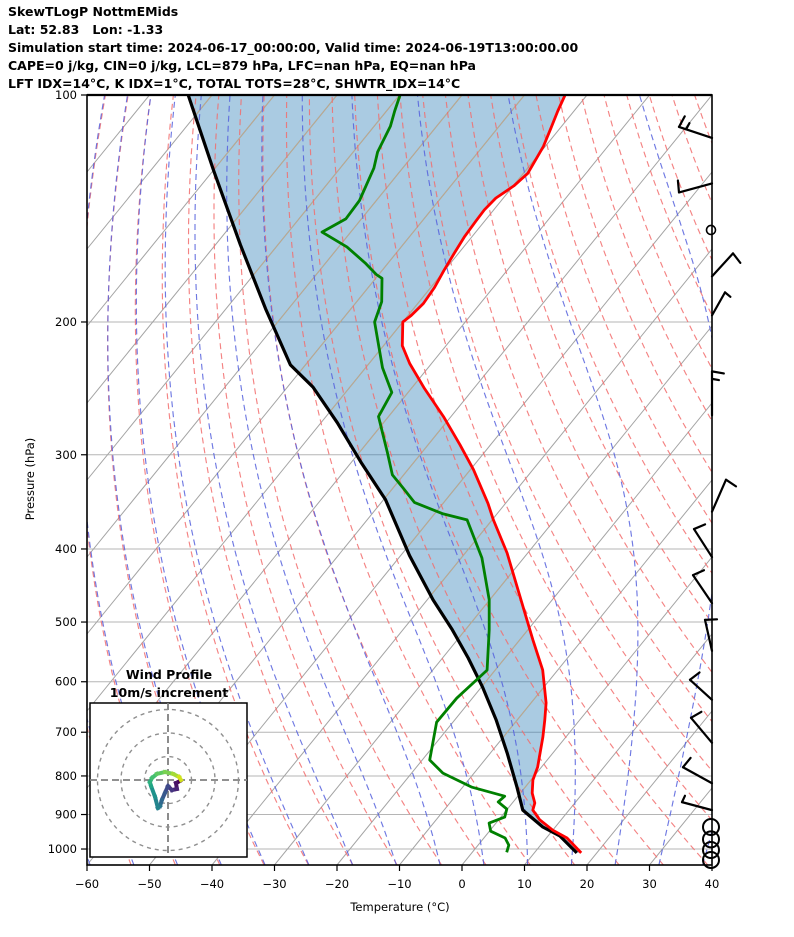 The width and height of the screenshot is (794, 937). I want to click on y-tick-label: 1000, so click(62, 849).